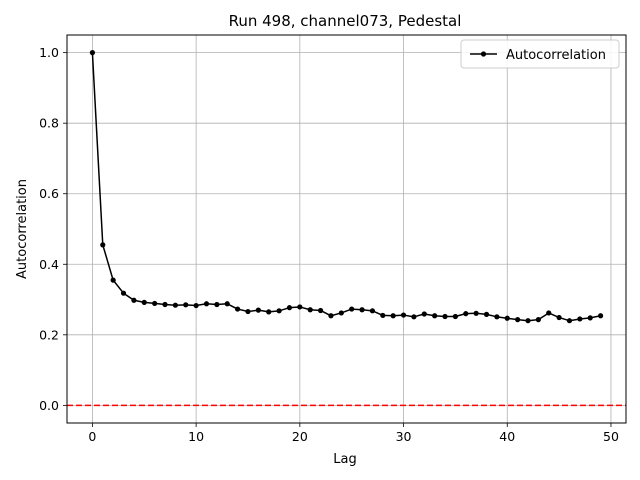 This screenshot has height=480, width=640. Describe the element at coordinates (300, 436) in the screenshot. I see `x-tick-label: 20` at that location.